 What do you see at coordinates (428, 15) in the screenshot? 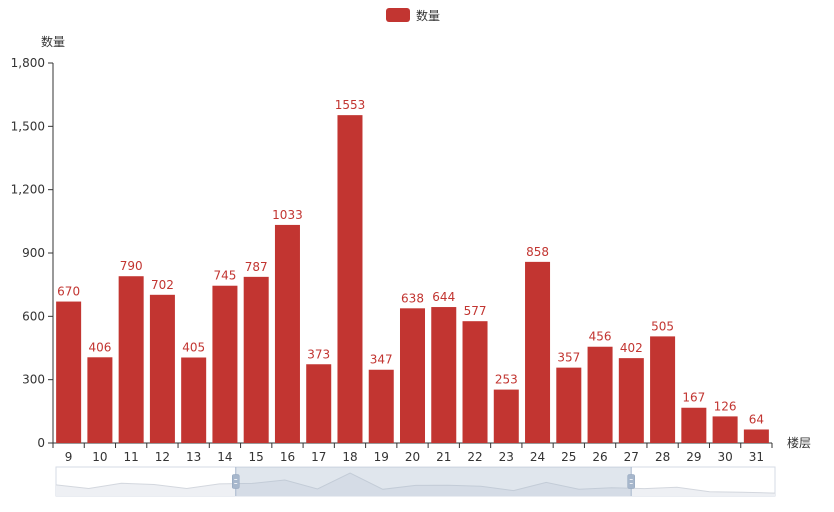
I see `legend-label: 数量` at bounding box center [428, 15].